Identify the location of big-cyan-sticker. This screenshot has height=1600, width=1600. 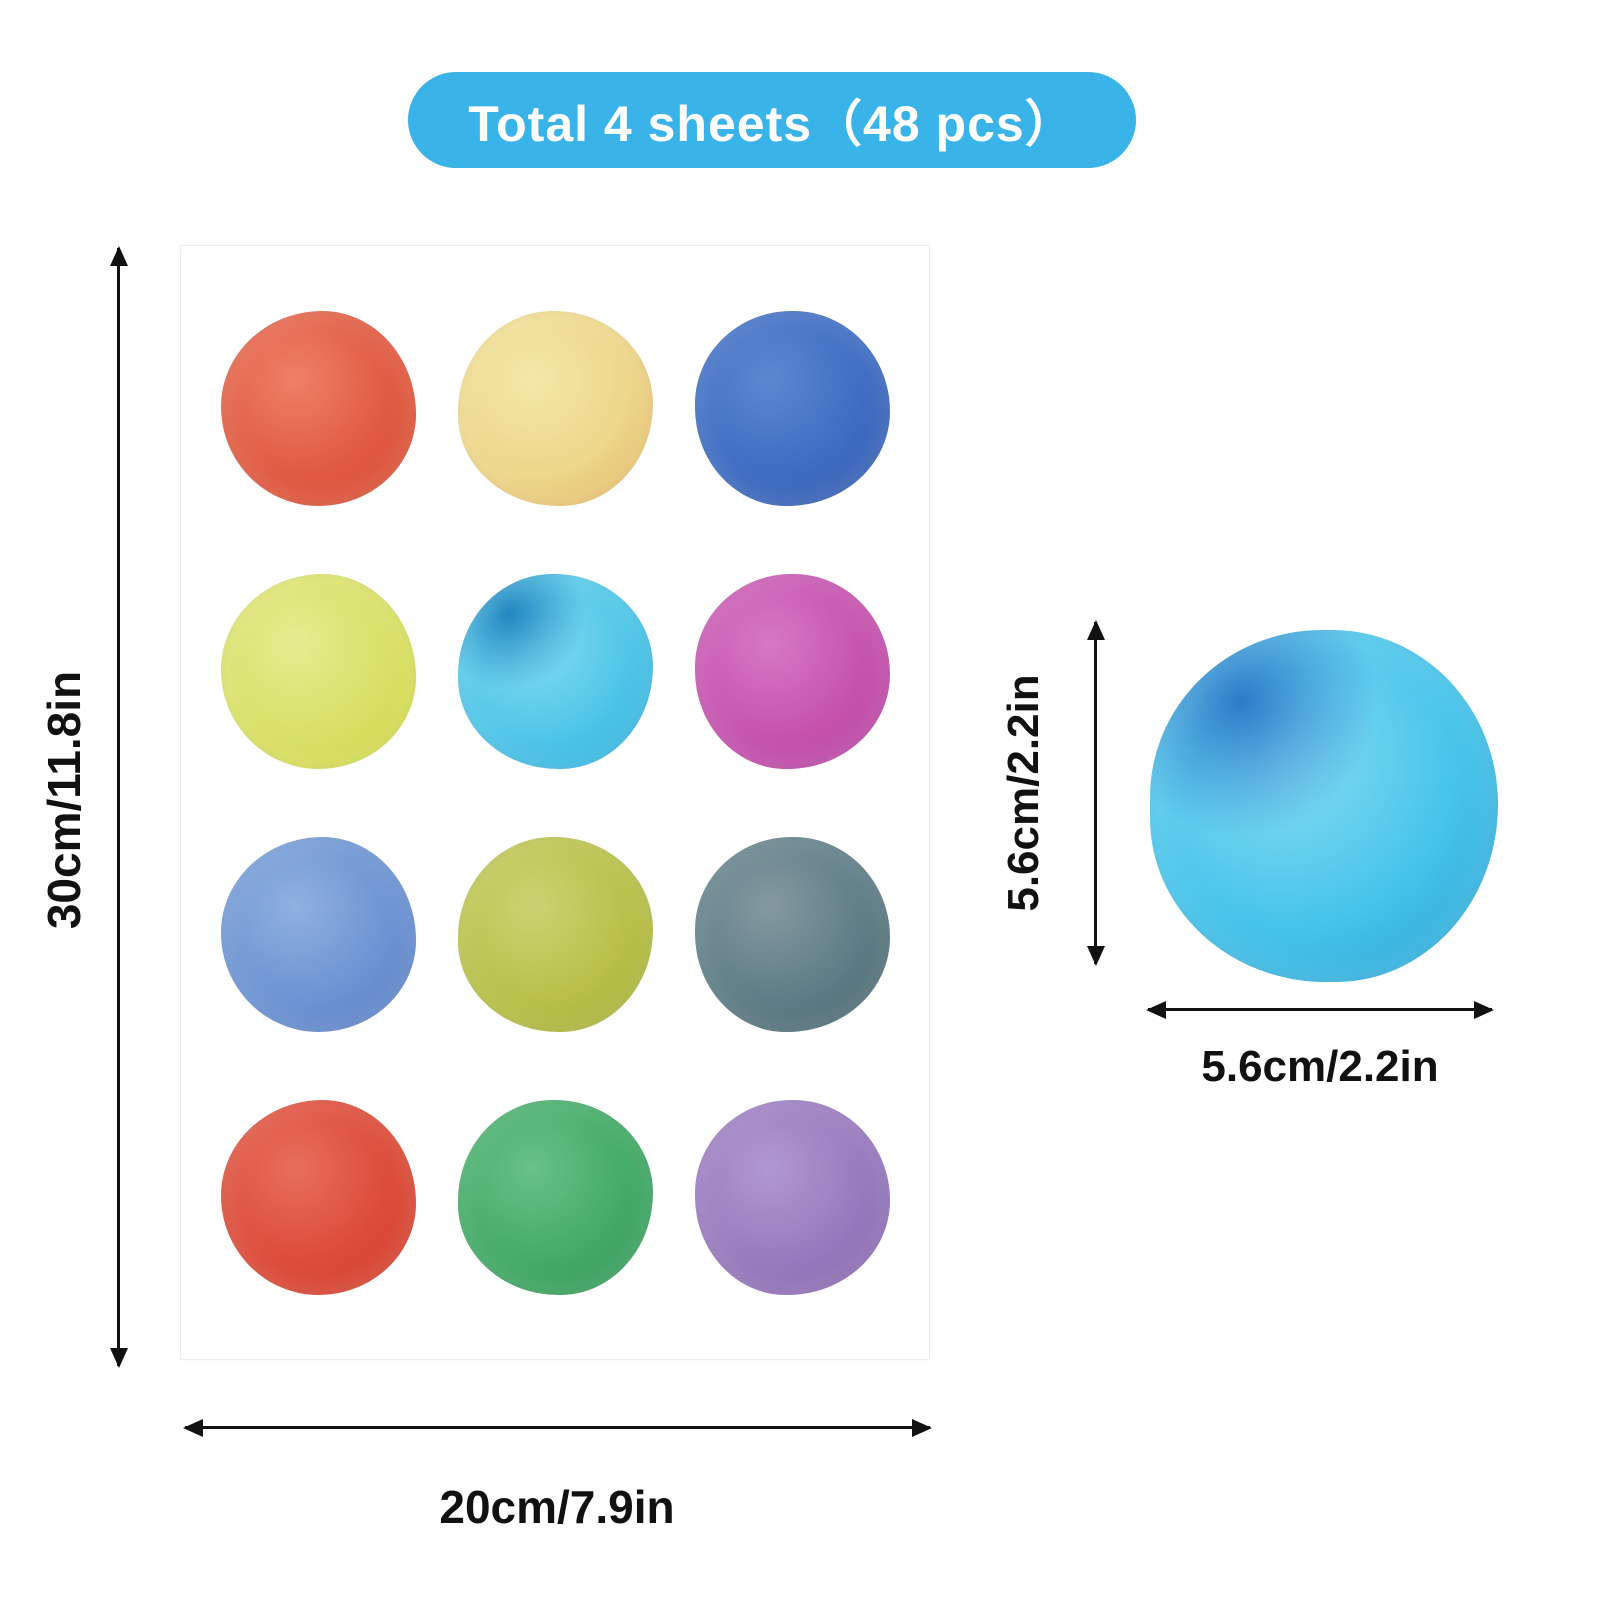
(1324, 806).